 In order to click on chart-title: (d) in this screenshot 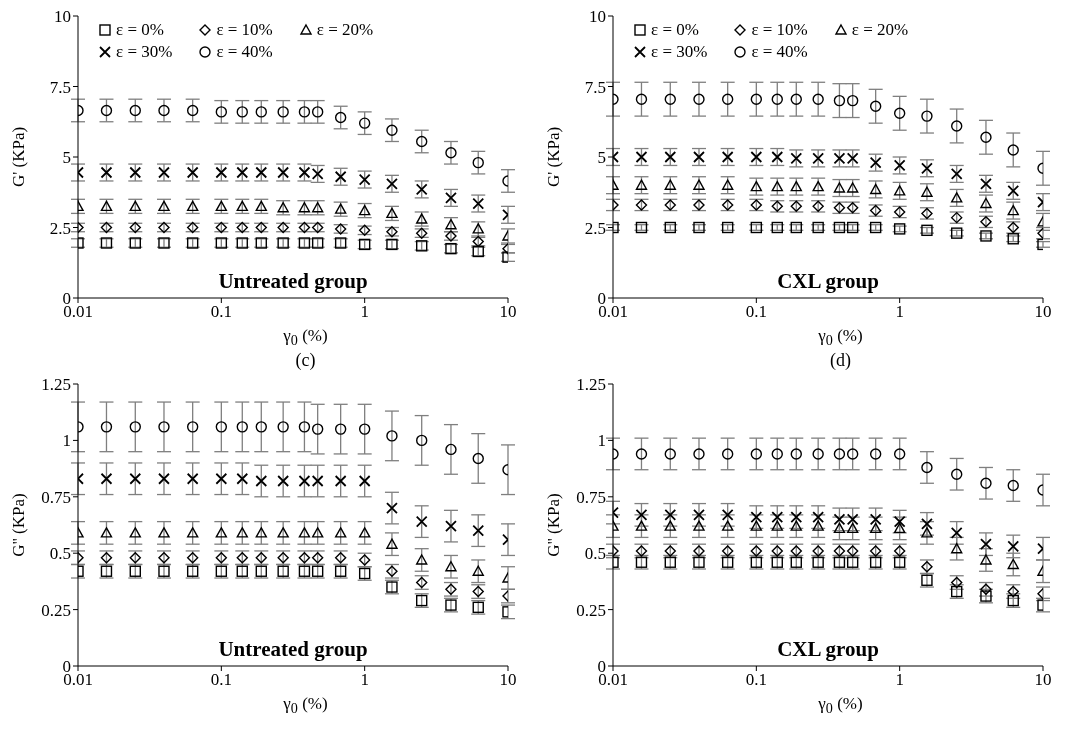, I will do `click(840, 361)`.